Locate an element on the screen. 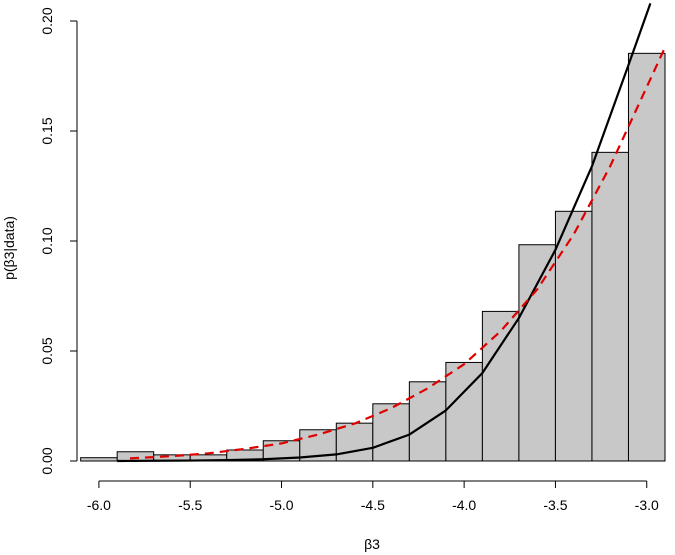 The height and width of the screenshot is (555, 675). y-tick-label-0: 0.00 is located at coordinates (47, 460).